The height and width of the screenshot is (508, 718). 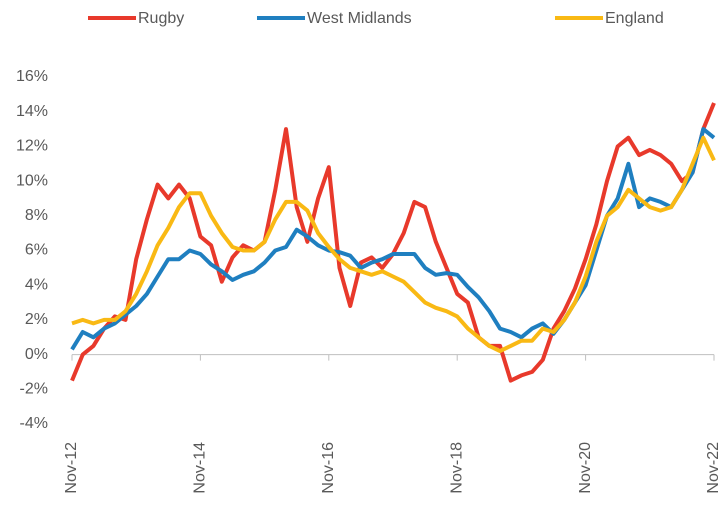 I want to click on x-tick-label: Nov-14, so click(x=200, y=468).